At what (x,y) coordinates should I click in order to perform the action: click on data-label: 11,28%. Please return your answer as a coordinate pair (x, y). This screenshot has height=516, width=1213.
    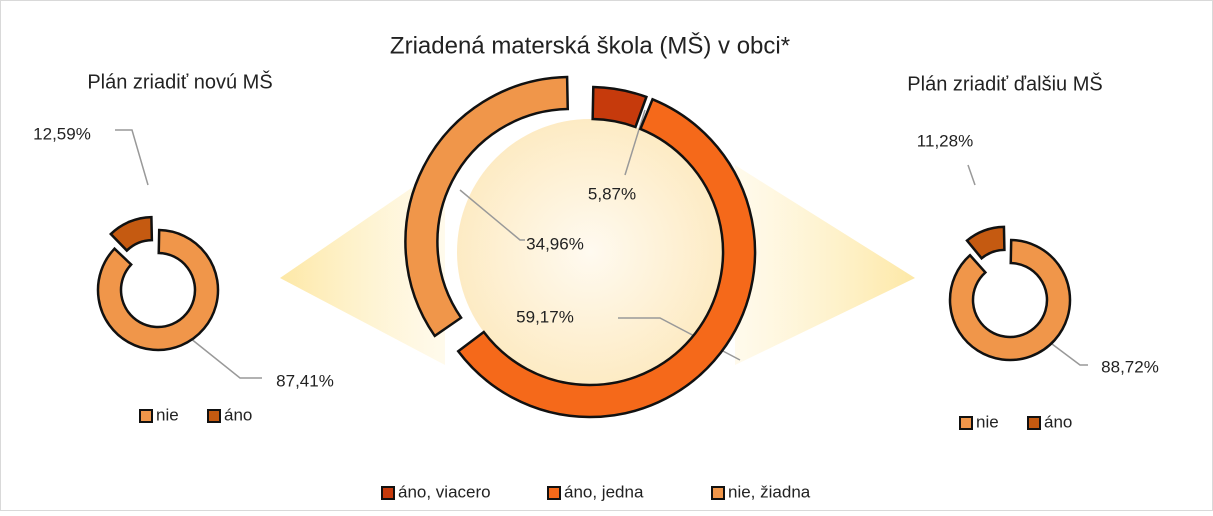
    Looking at the image, I should click on (945, 140).